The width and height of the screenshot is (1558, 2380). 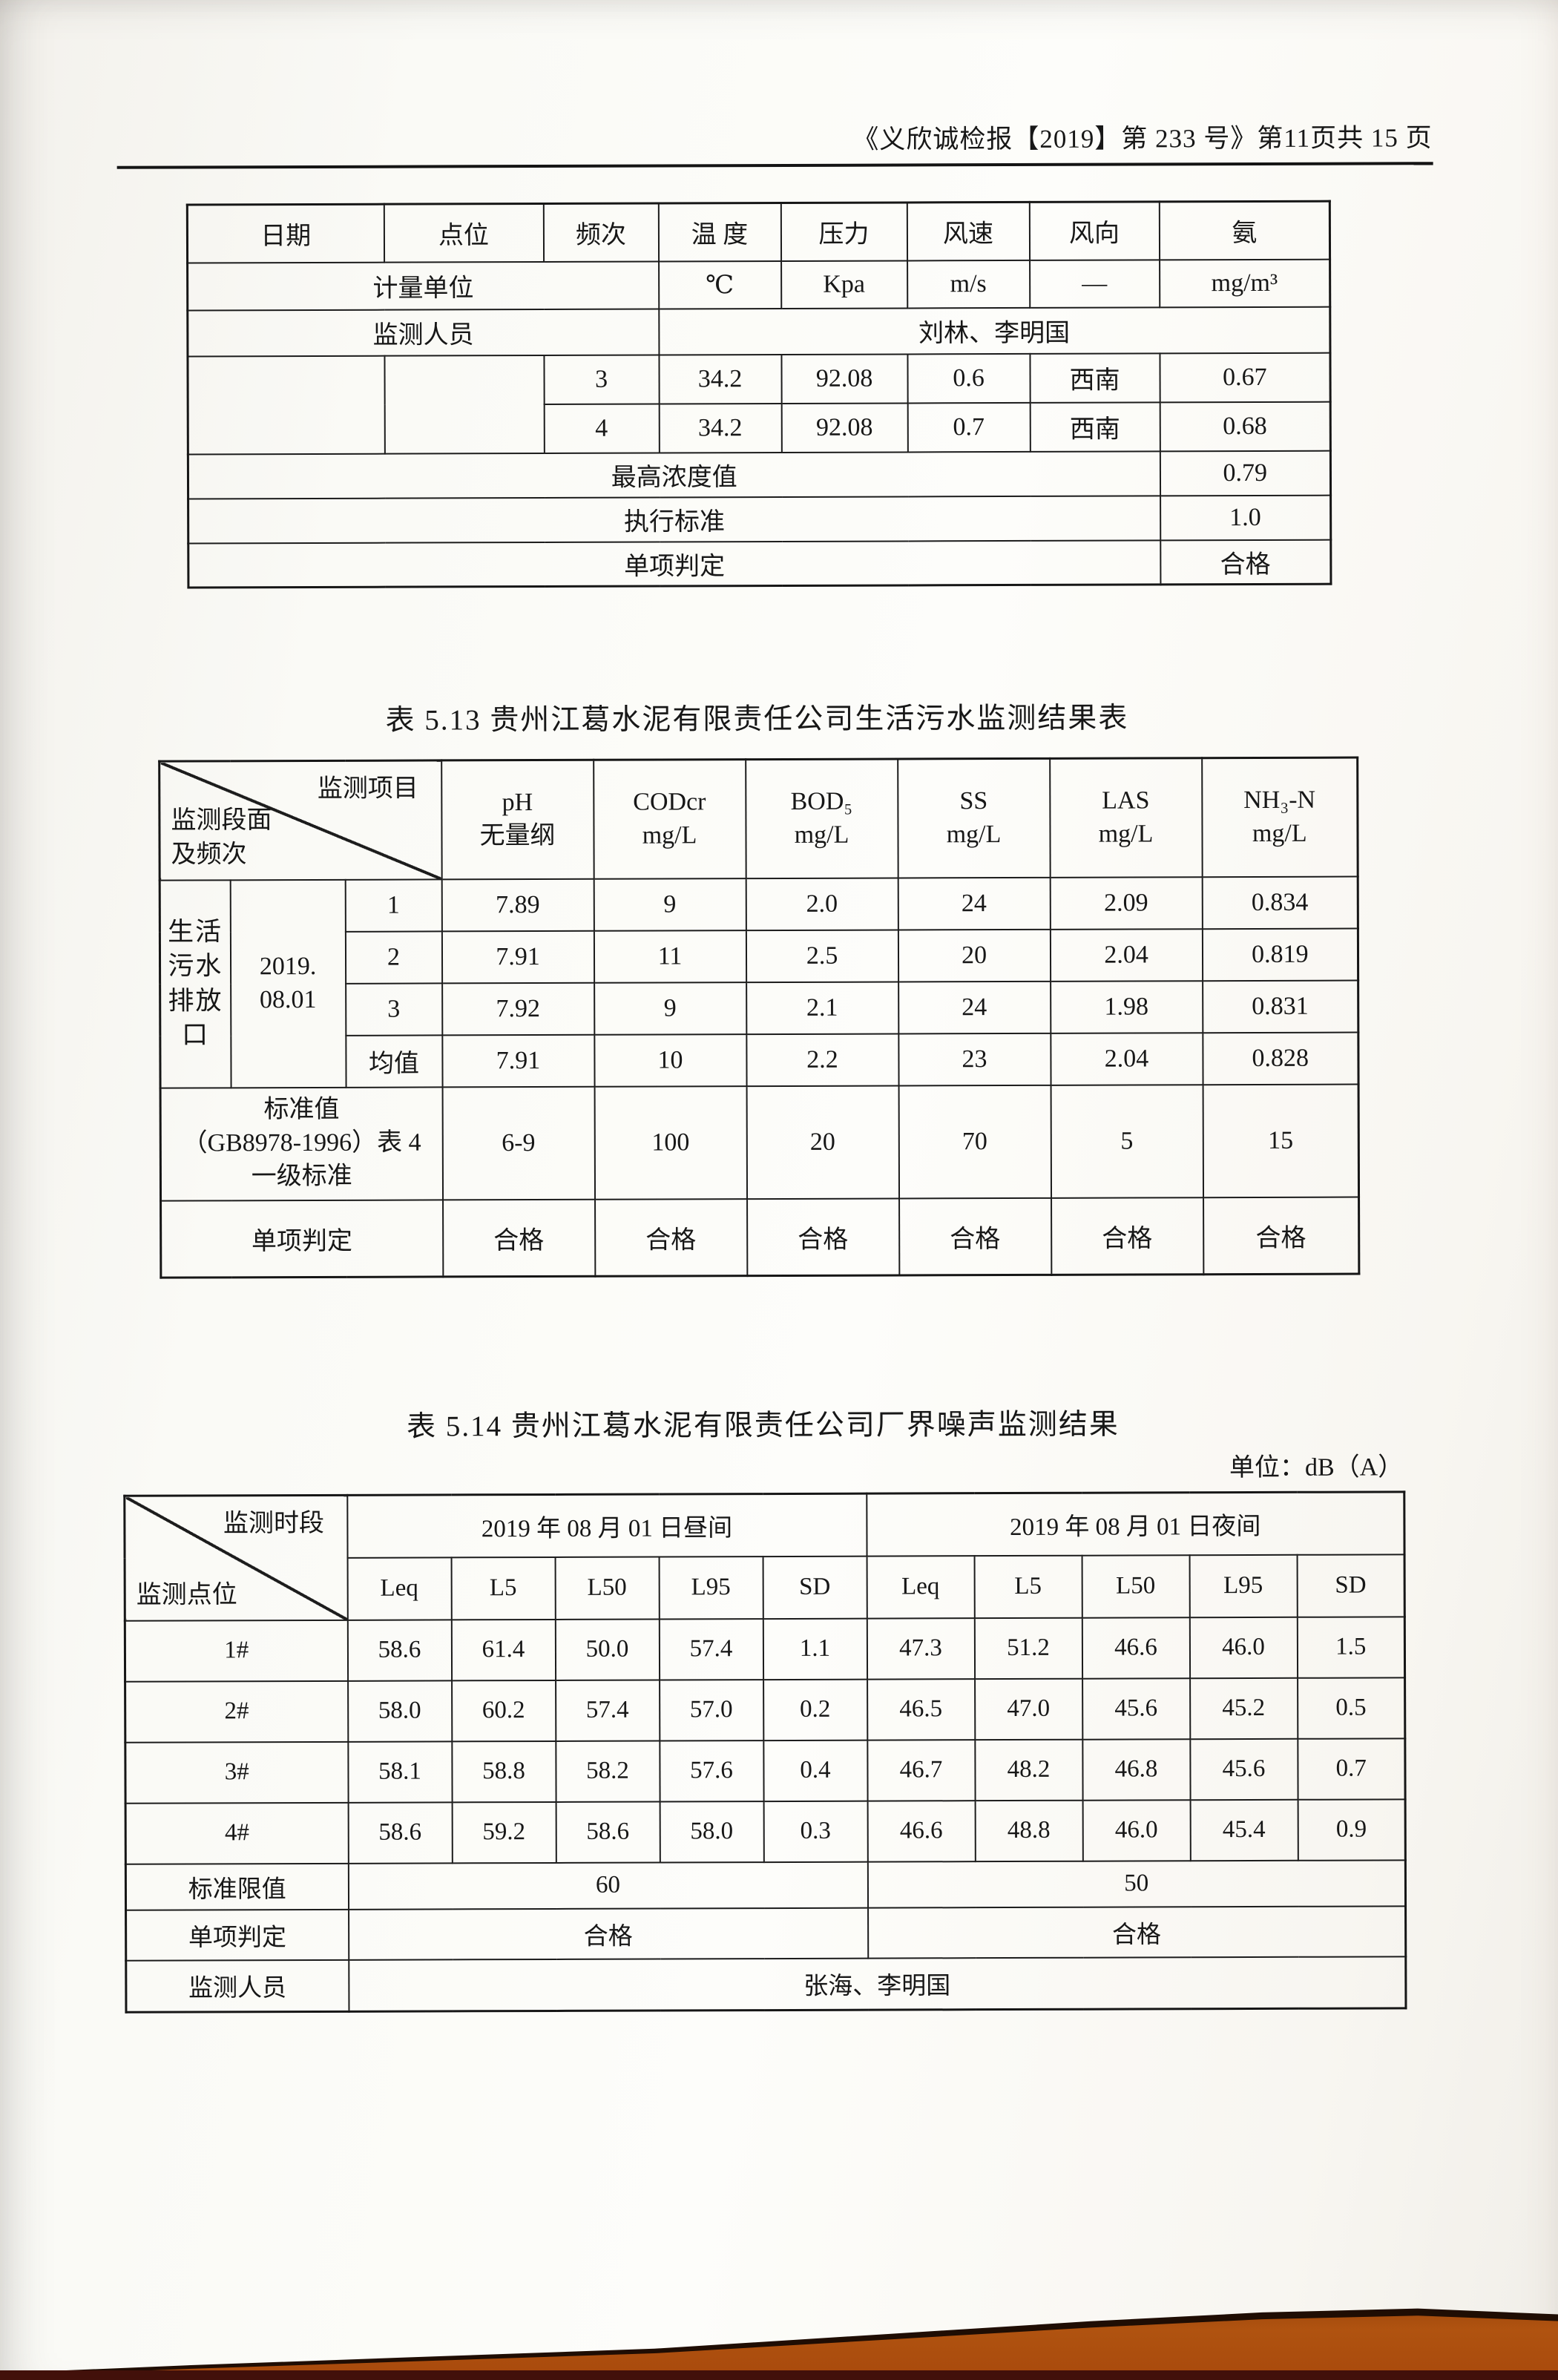 I want to click on cell: 57.6, so click(x=711, y=1771).